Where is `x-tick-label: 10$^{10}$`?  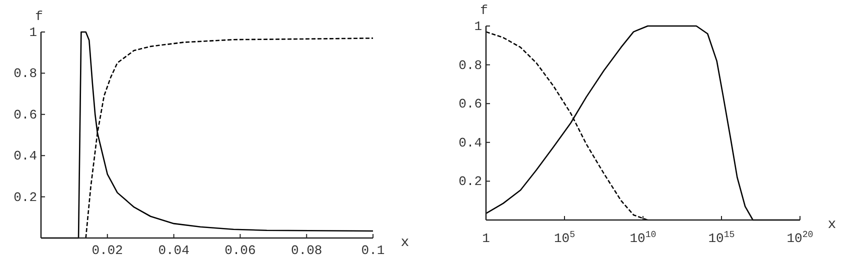 x-tick-label: 10$^{10}$ is located at coordinates (643, 237).